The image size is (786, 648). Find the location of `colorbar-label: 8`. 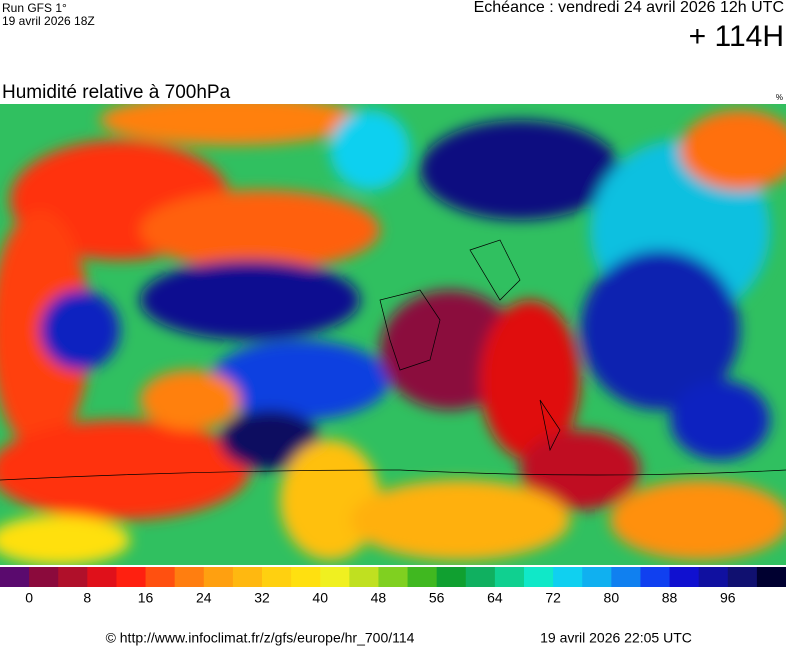

colorbar-label: 8 is located at coordinates (87, 598).